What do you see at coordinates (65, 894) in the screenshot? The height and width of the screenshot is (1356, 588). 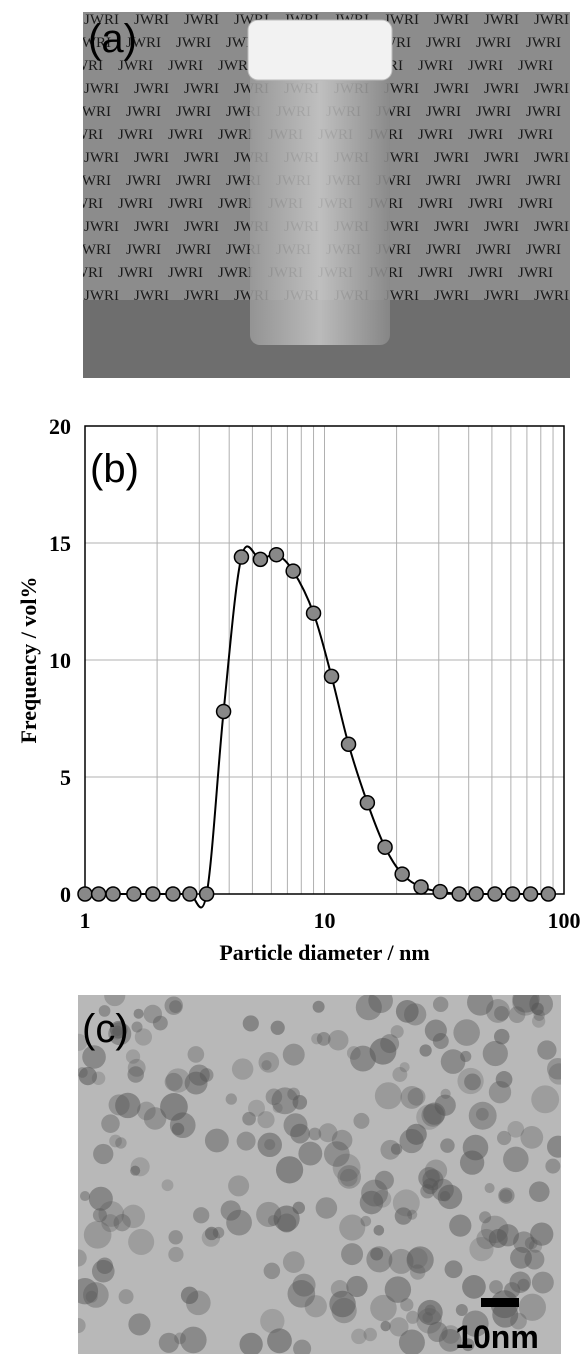 I see `y-tick-label: 0` at bounding box center [65, 894].